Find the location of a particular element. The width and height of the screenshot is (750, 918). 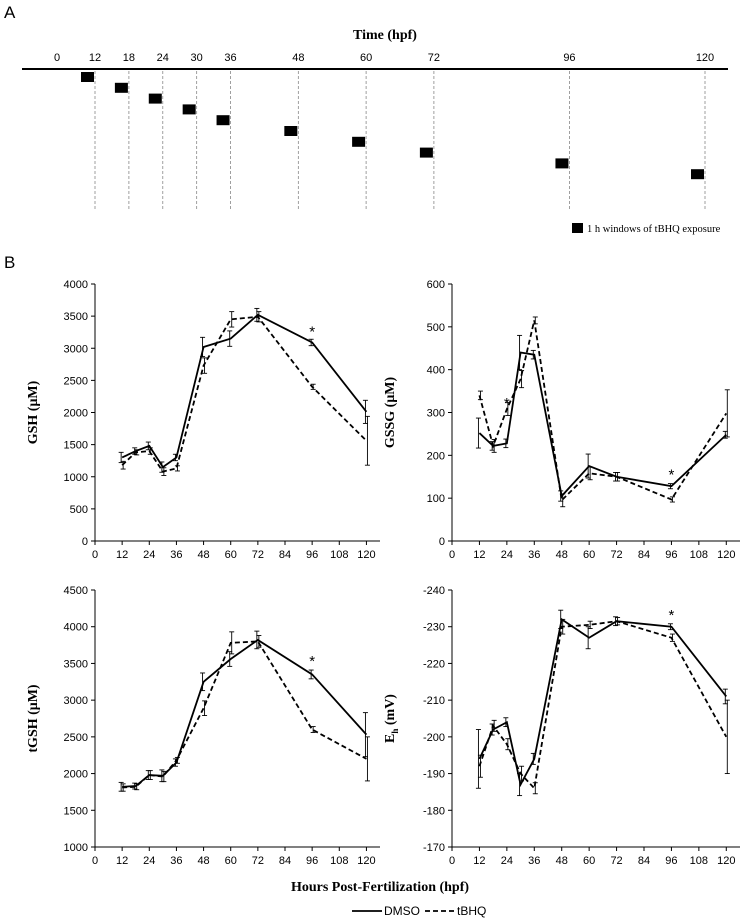

y-tick-label: 200 is located at coordinates (436, 456).